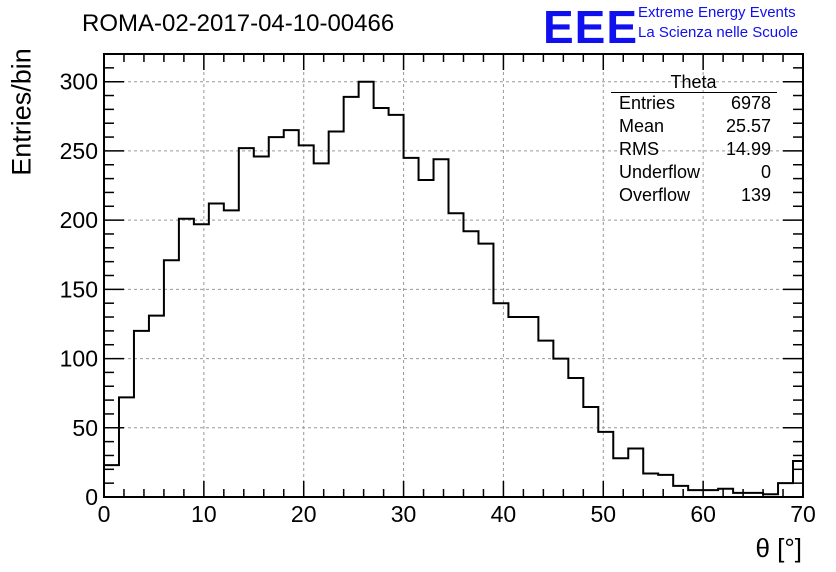 The image size is (836, 572). I want to click on y-tick-label: 100, so click(79, 359).